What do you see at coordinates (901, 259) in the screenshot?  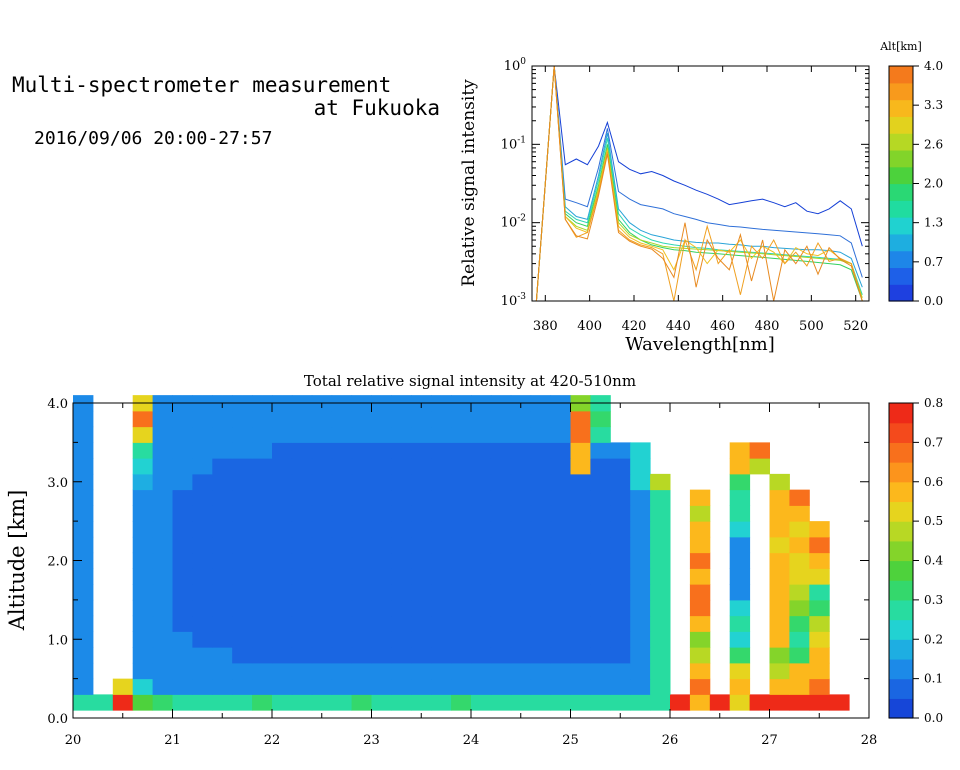 I see `altitude-colorbar-cell` at bounding box center [901, 259].